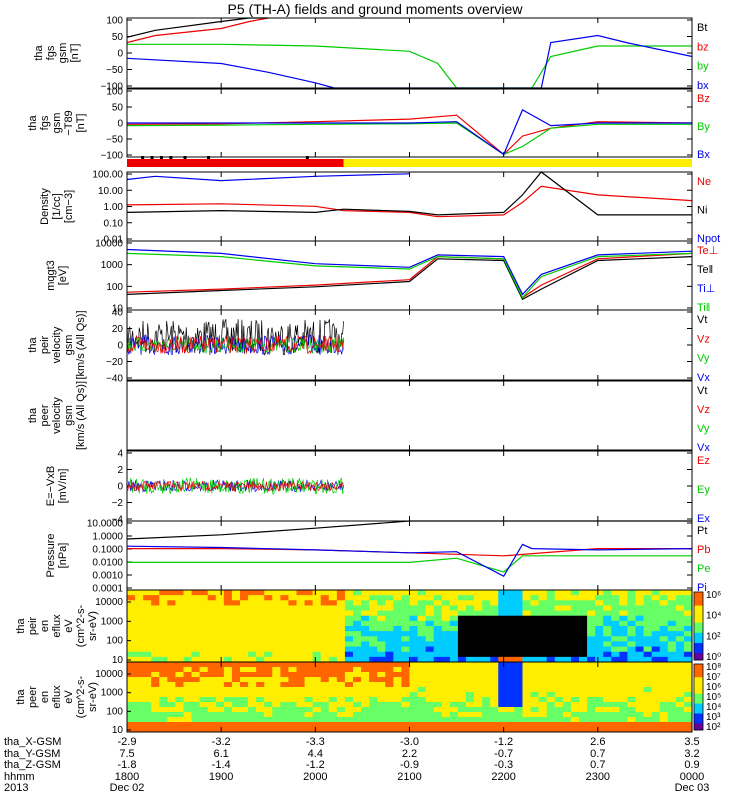 This screenshot has width=750, height=800. I want to click on status-bar-segment, so click(235, 163).